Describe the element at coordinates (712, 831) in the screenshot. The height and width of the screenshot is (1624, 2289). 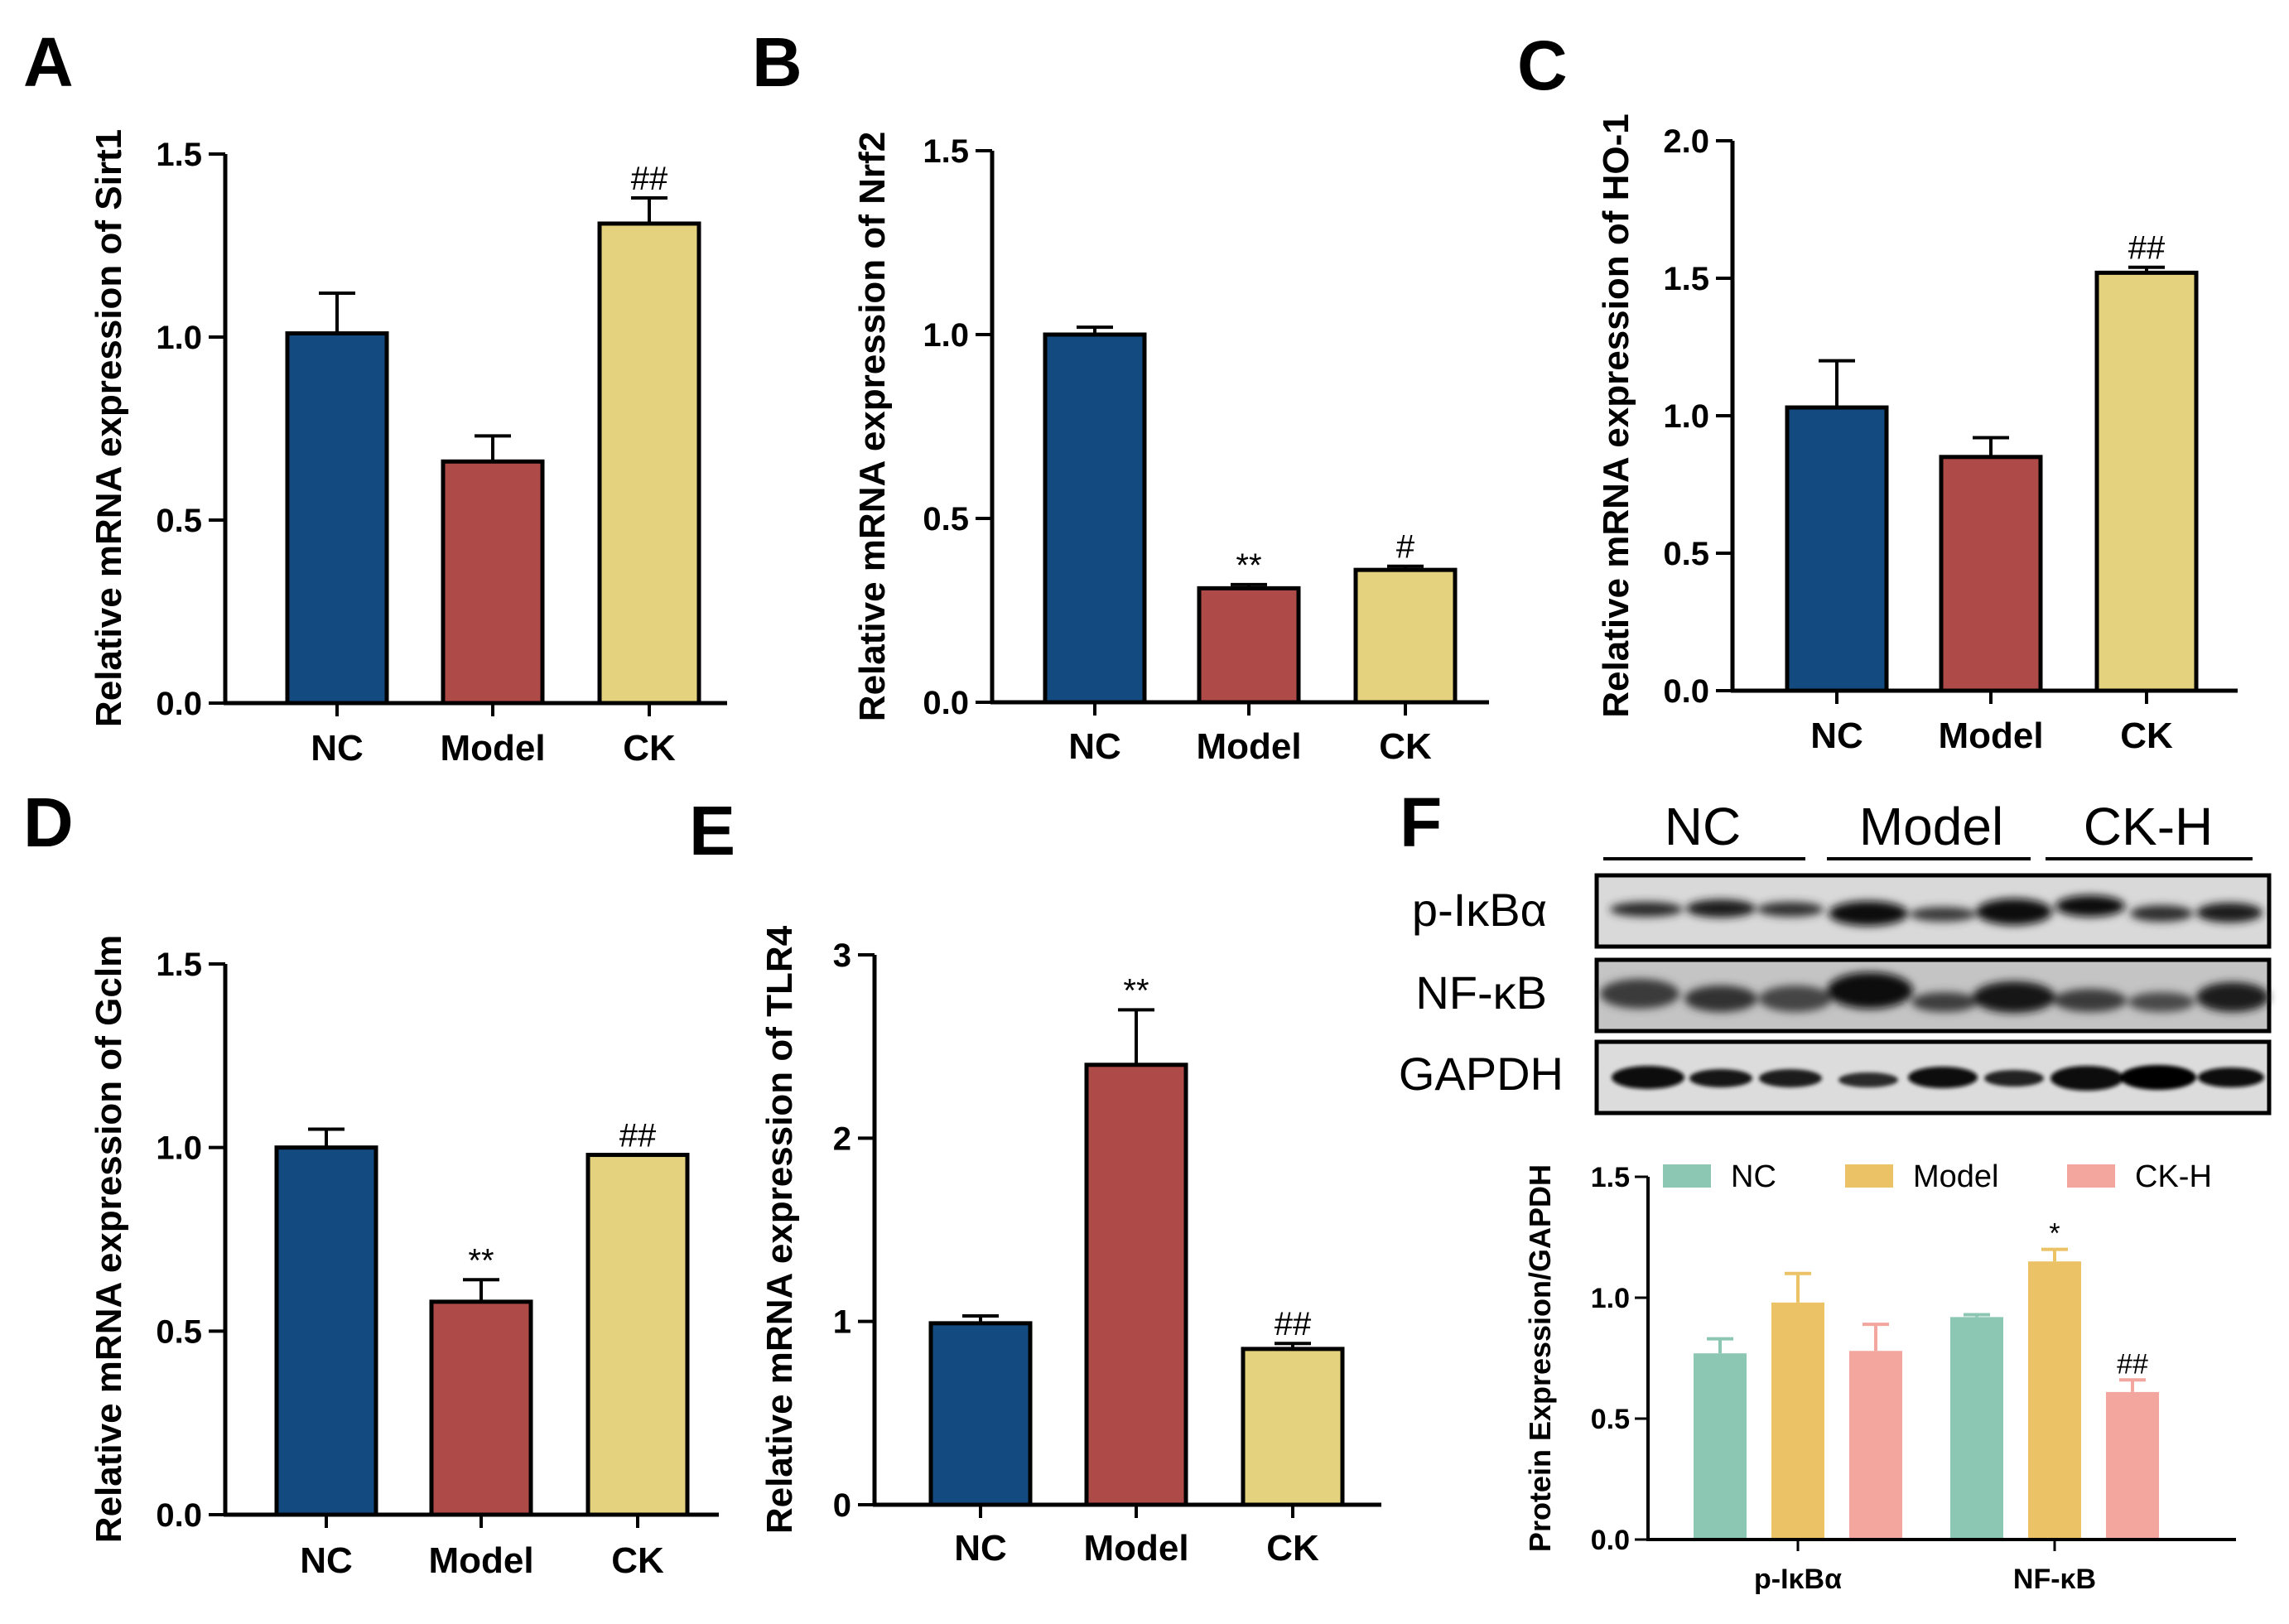
I see `panel-letter-e: E` at that location.